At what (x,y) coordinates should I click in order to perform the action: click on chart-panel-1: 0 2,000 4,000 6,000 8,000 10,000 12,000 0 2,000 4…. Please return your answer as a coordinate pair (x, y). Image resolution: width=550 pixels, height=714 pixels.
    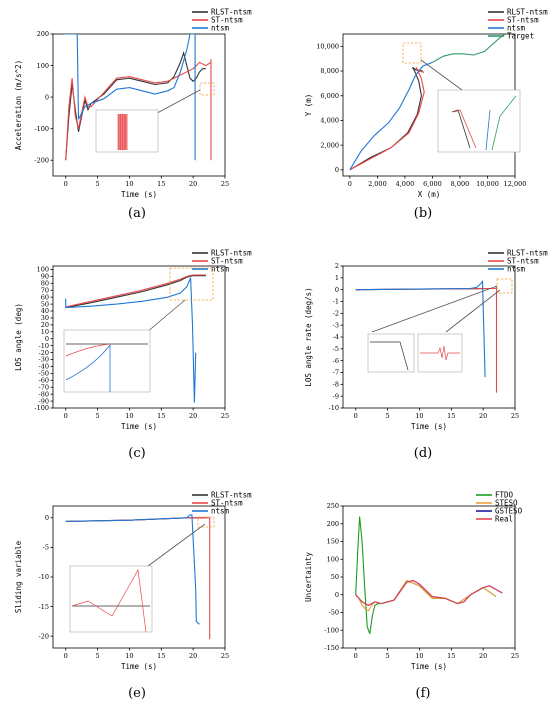
    Looking at the image, I should click on (426, 115).